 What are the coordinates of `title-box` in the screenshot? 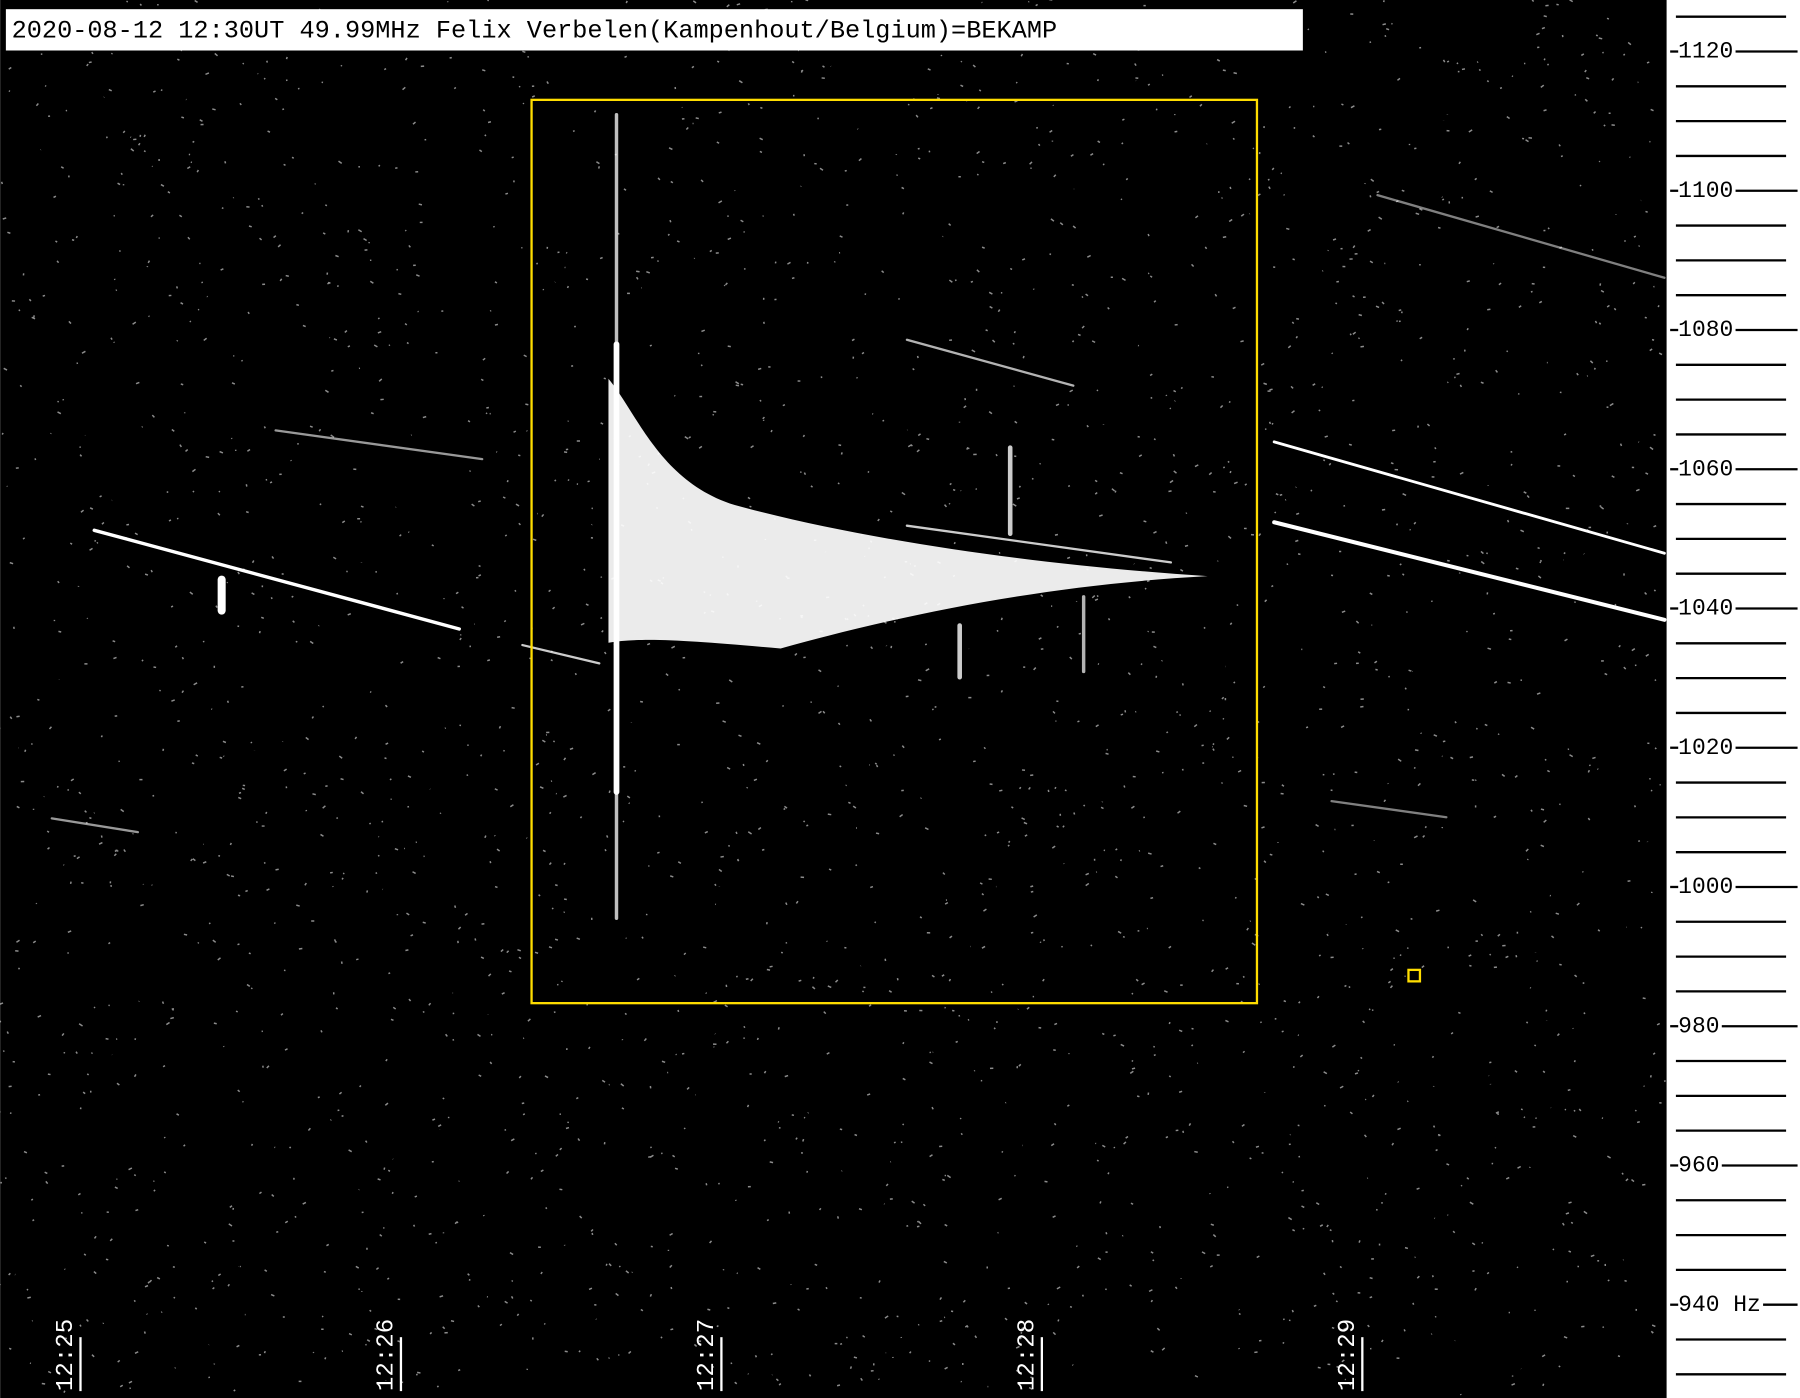 It's located at (654, 30).